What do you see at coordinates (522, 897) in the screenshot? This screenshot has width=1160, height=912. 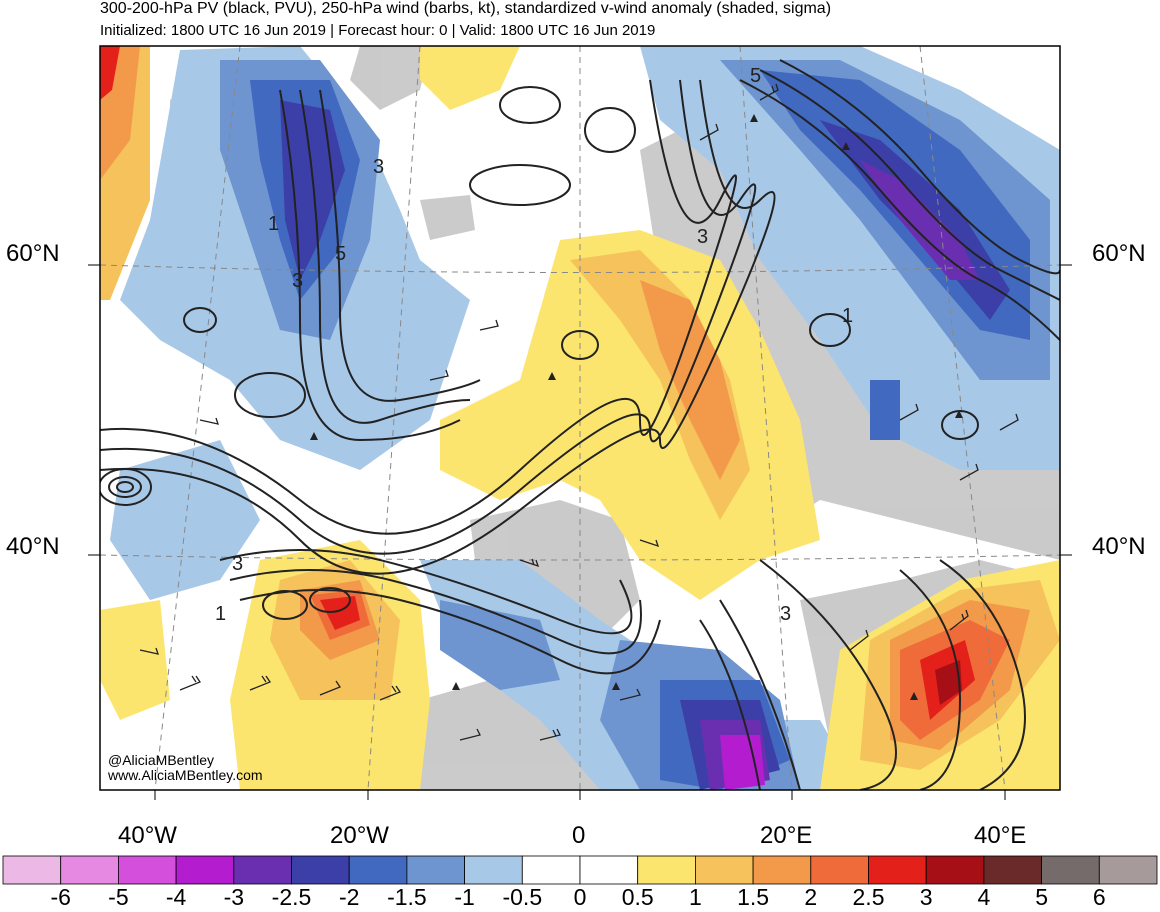 I see `colorbar-label: -0.5` at bounding box center [522, 897].